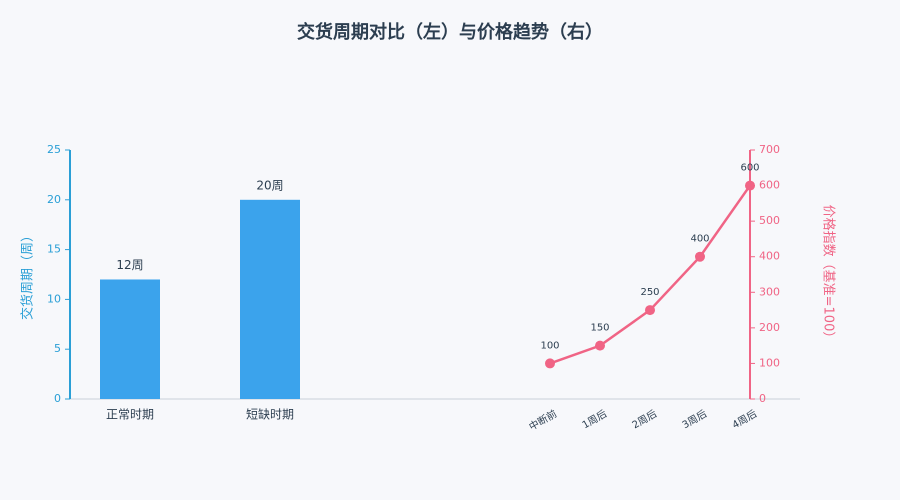 This screenshot has height=500, width=900. What do you see at coordinates (129, 265) in the screenshot?
I see `value-label: 12周` at bounding box center [129, 265].